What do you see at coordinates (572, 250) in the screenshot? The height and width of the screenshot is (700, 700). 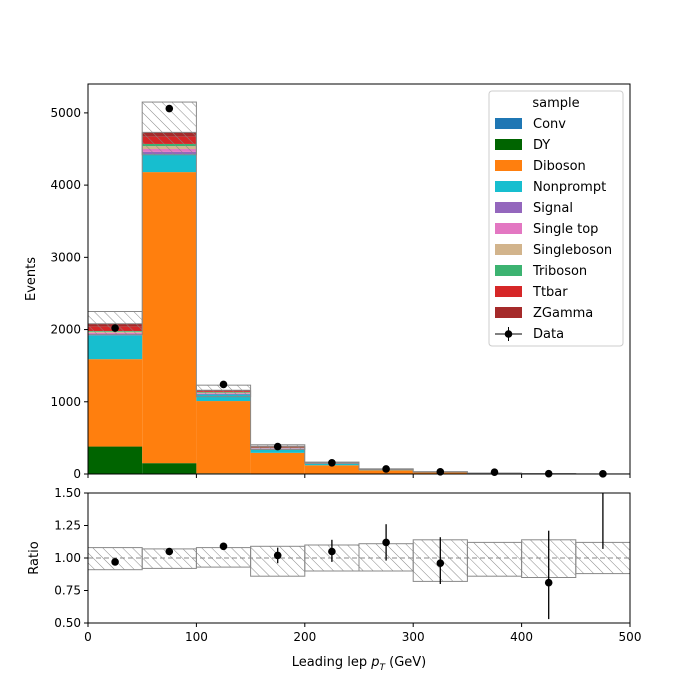 I see `legend-label: Singleboson` at bounding box center [572, 250].